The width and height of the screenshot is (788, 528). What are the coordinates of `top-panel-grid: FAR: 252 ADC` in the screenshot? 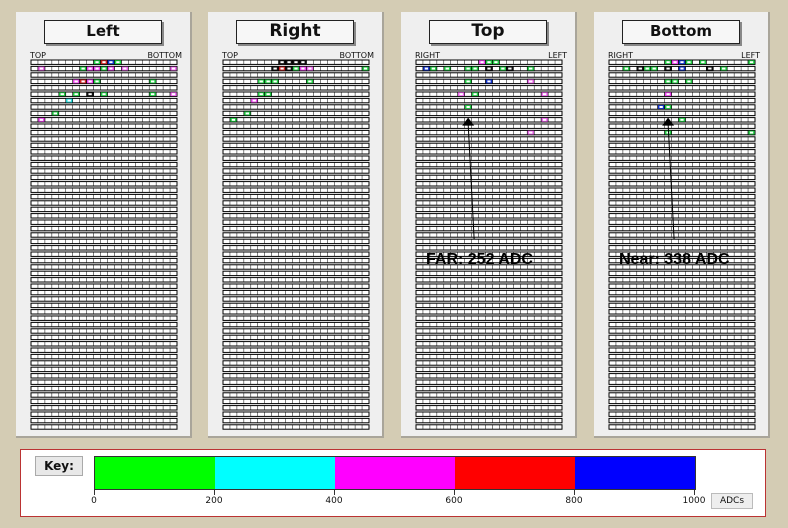 It's located at (489, 244).